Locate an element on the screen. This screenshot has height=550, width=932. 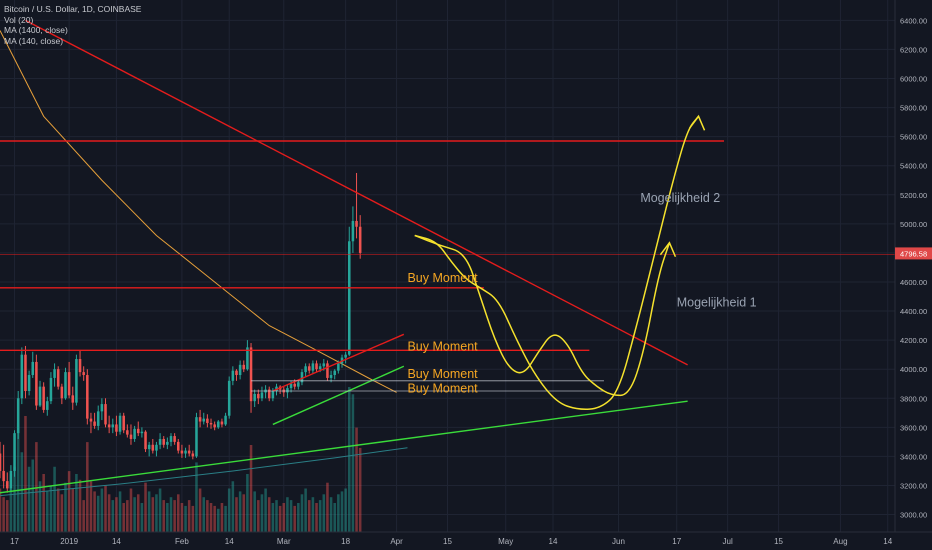
price-tick-label: 3200.00 is located at coordinates (913, 485).